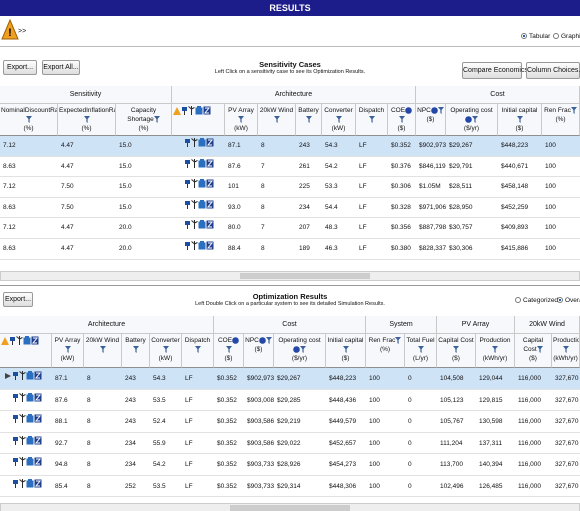 This screenshot has width=580, height=511. Describe the element at coordinates (241, 249) in the screenshot. I see `table-cell: 88.4` at that location.